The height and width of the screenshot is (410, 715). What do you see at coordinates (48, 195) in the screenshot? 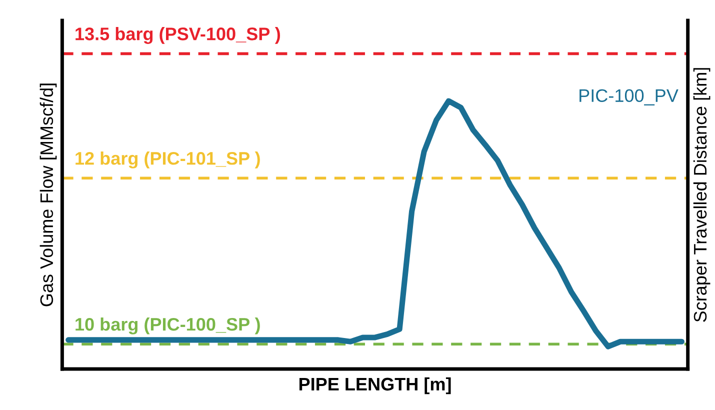
I see `y-axis-title: Gas Volume Flow [MMscf/d]` at bounding box center [48, 195].